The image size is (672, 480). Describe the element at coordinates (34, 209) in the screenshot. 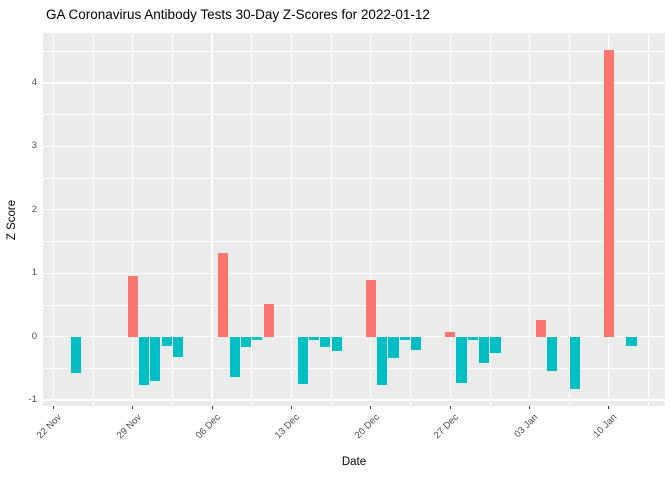

I see `y-tick-label: 2` at that location.